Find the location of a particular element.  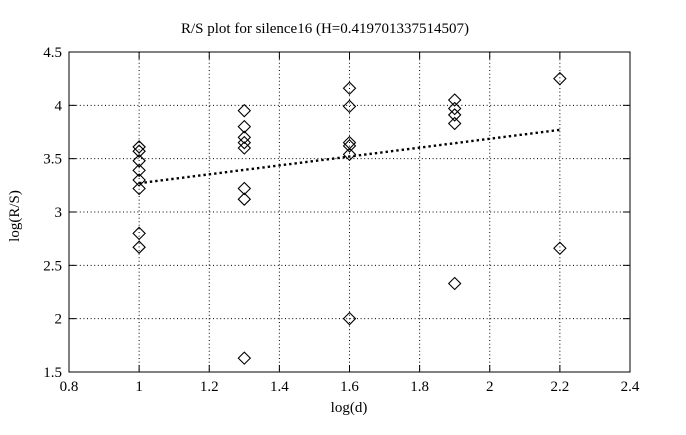

y-tick-label: 1.5 is located at coordinates (52, 373).